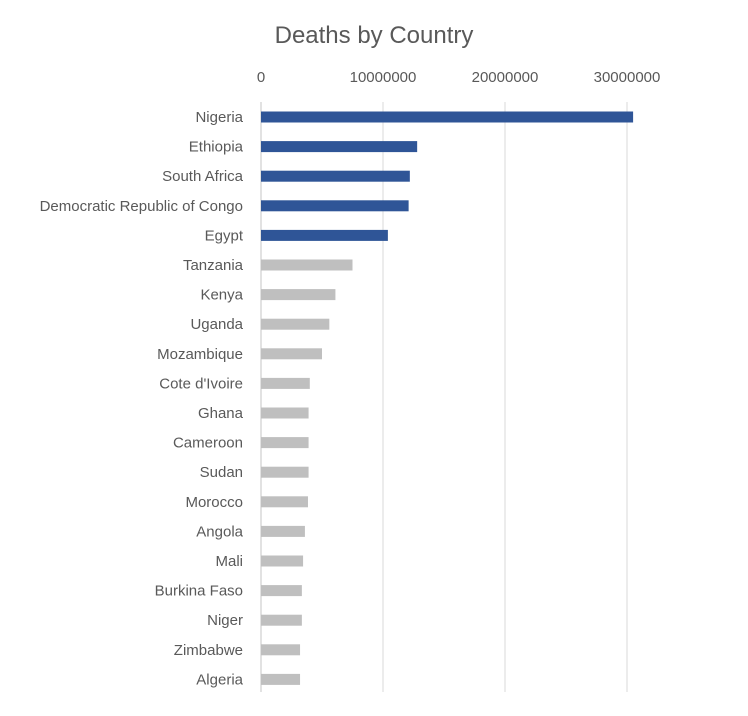 This screenshot has height=716, width=748. What do you see at coordinates (285, 413) in the screenshot?
I see `bar-ghana` at bounding box center [285, 413].